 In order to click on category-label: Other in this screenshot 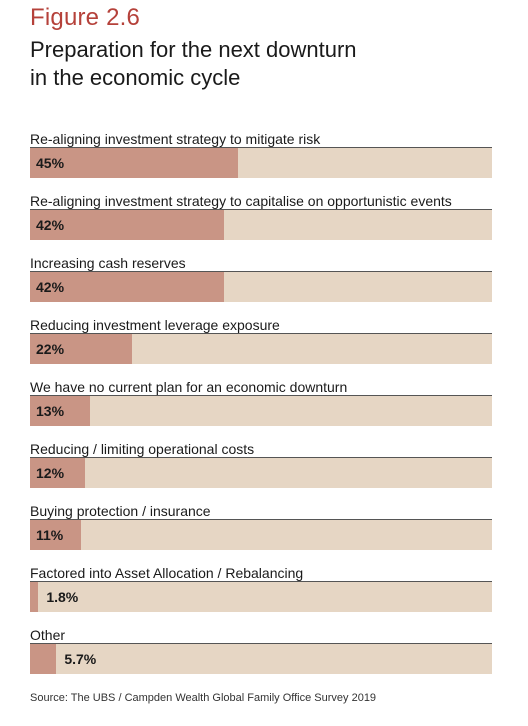, I will do `click(48, 635)`.